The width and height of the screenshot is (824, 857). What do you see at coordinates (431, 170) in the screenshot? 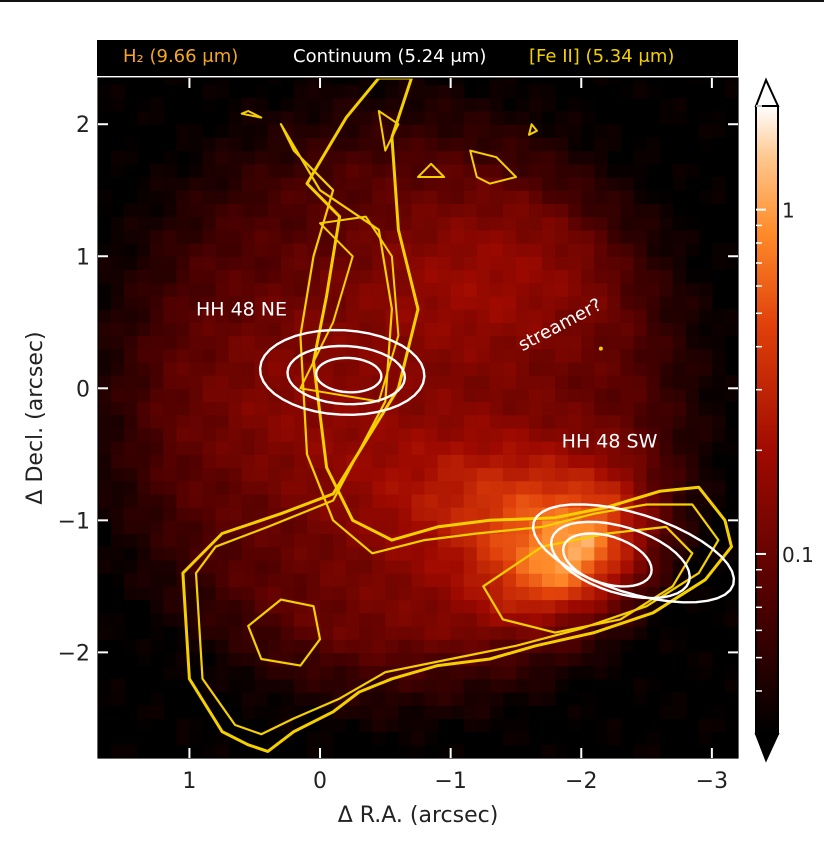
I see `contour-feii-knot-c` at bounding box center [431, 170].